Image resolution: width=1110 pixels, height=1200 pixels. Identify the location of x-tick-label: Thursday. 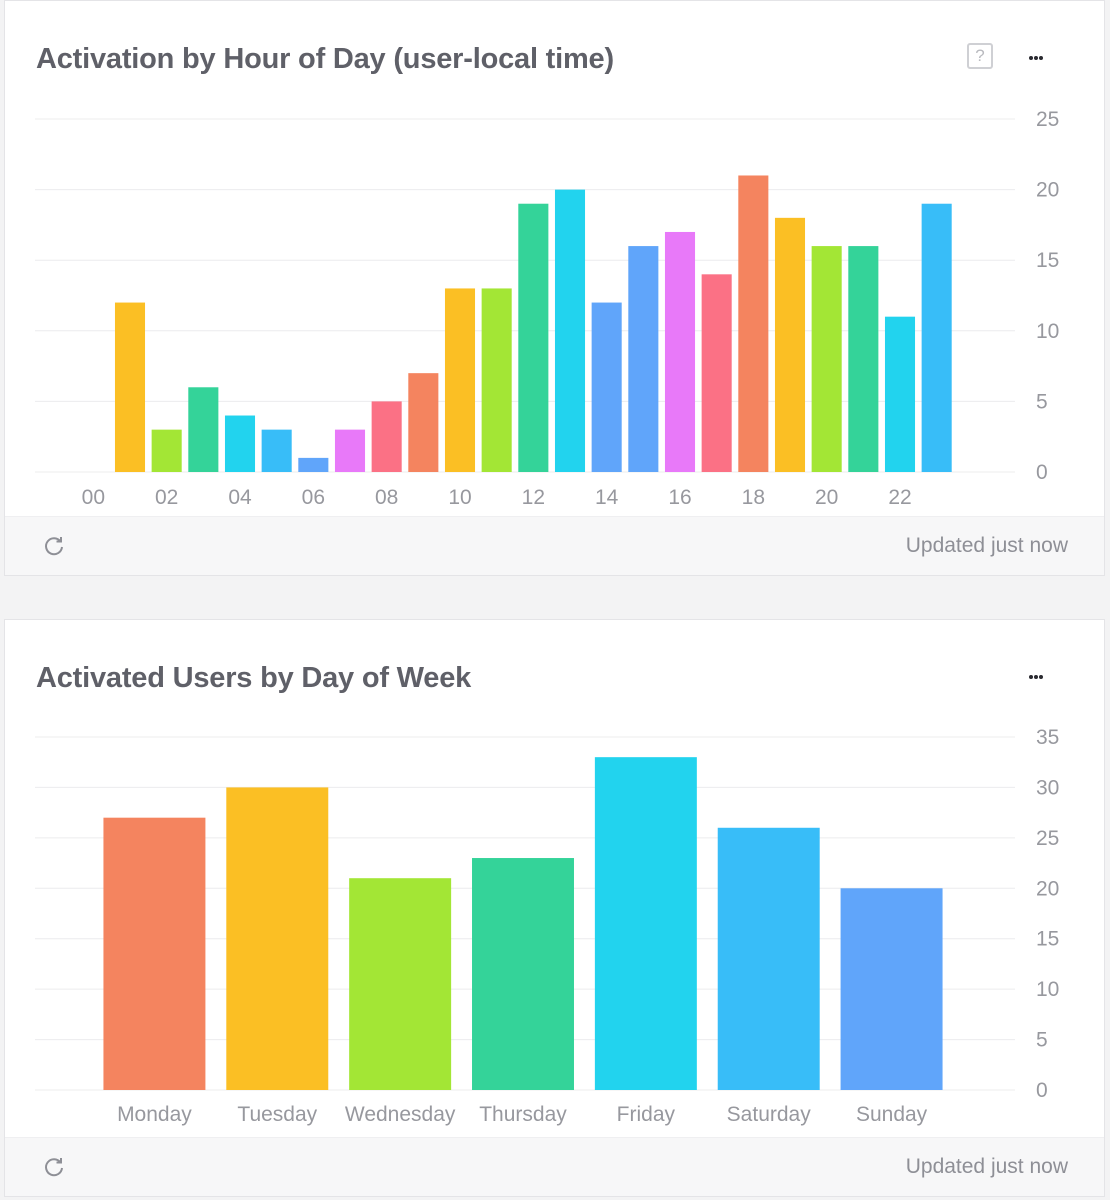
(523, 1114).